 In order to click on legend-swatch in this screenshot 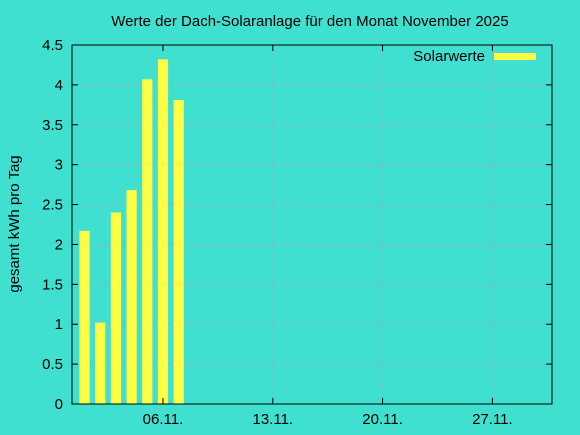, I will do `click(515, 56)`.